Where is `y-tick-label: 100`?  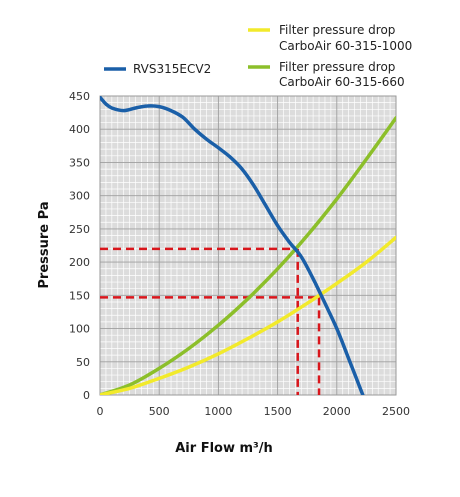 y-tick-label: 100 is located at coordinates (79, 329).